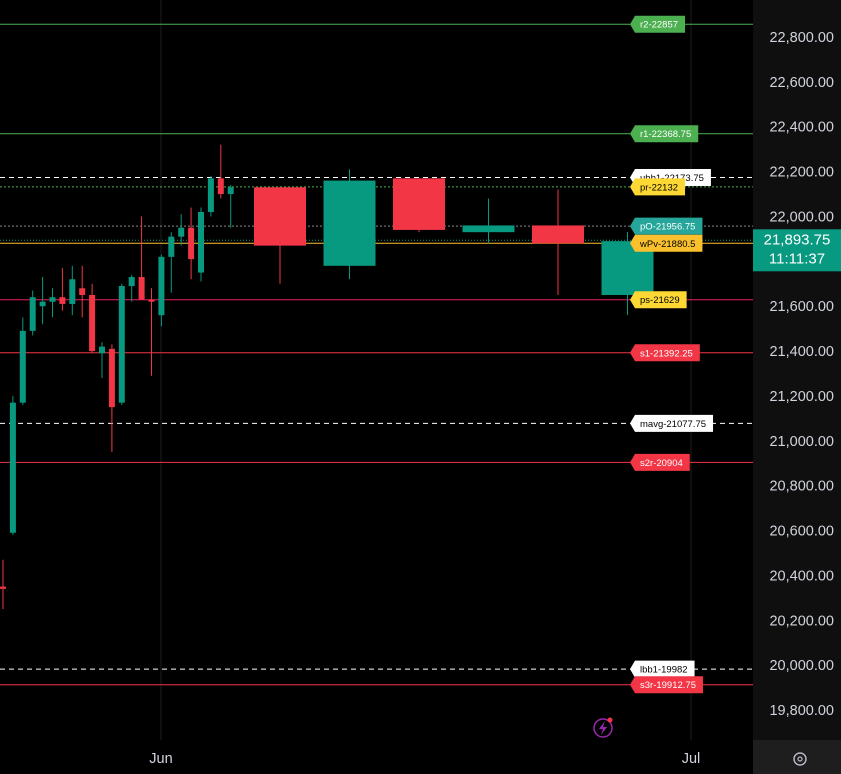  I want to click on candle-countdown: 11:11:37, so click(797, 258).